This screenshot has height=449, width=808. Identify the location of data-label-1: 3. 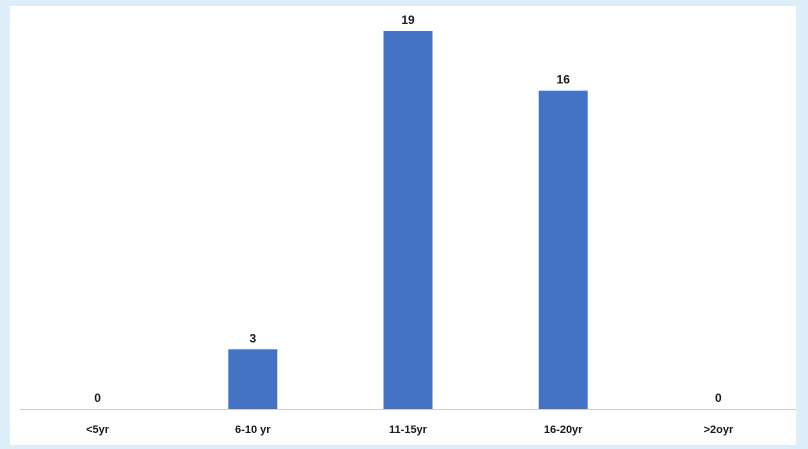
(252, 338).